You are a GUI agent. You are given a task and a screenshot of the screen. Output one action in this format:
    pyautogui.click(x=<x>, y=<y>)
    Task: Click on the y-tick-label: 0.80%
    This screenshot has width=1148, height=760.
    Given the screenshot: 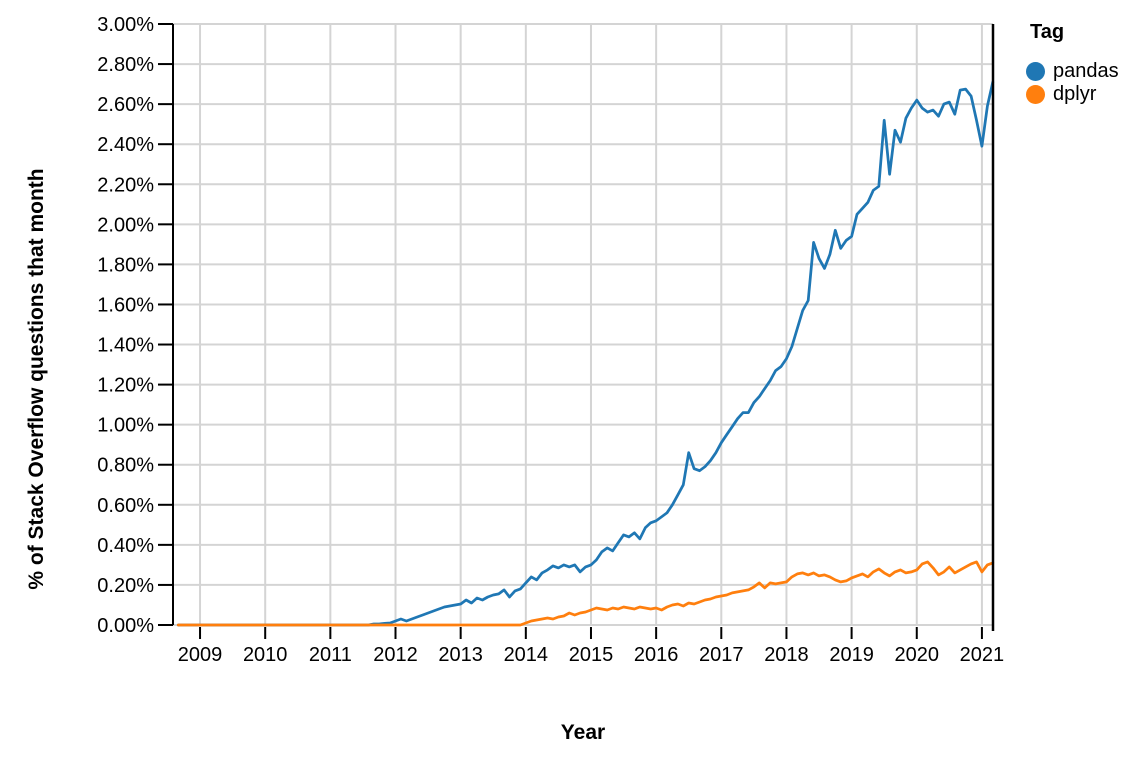 What is the action you would take?
    pyautogui.click(x=125, y=466)
    